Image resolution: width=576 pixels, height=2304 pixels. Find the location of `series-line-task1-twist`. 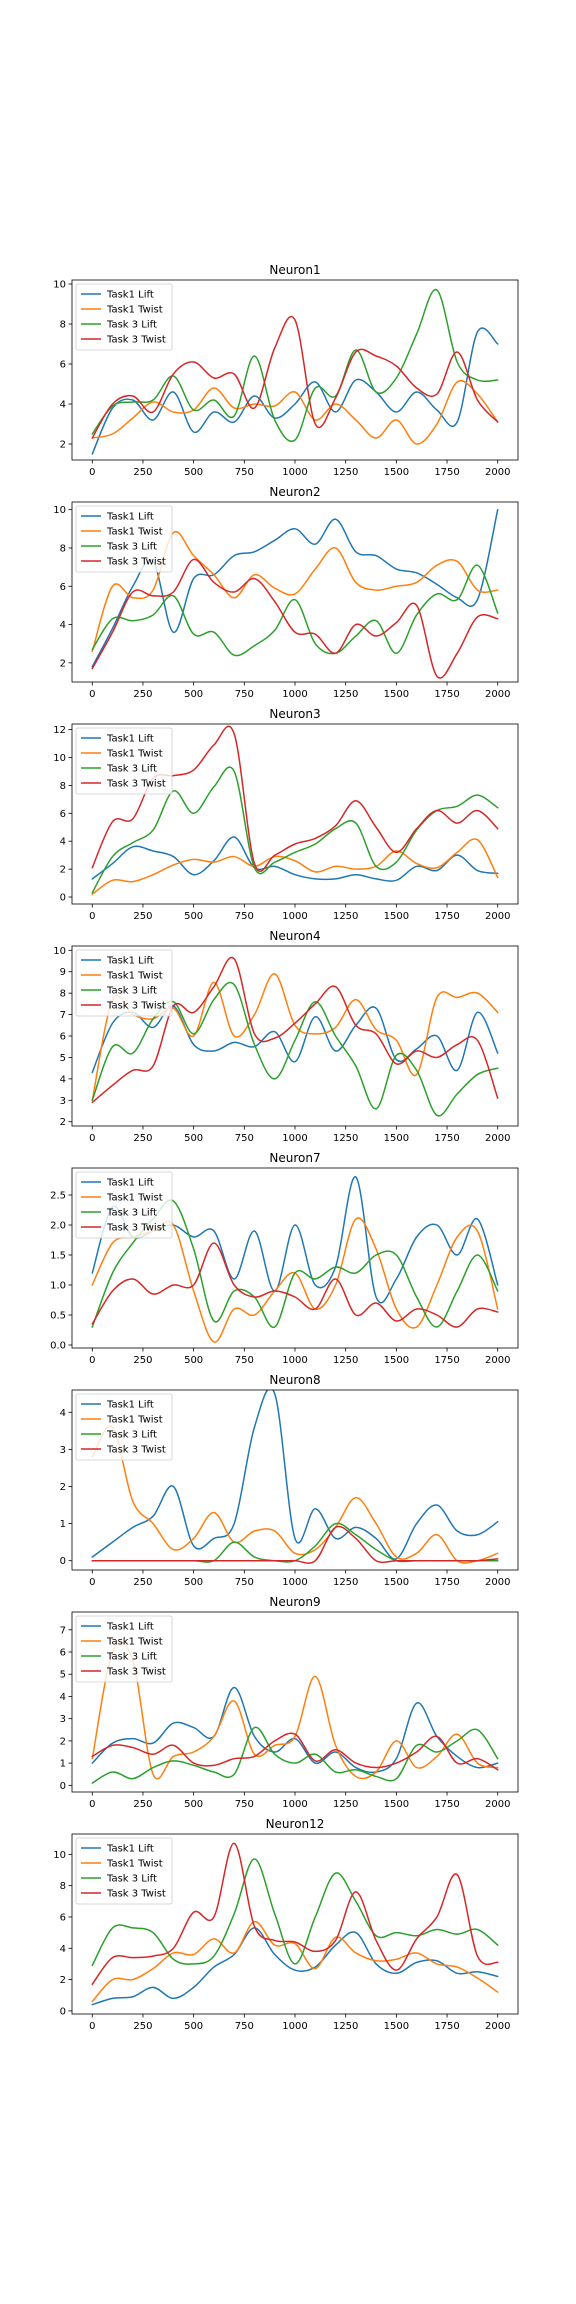

series-line-task1-twist is located at coordinates (295, 866).